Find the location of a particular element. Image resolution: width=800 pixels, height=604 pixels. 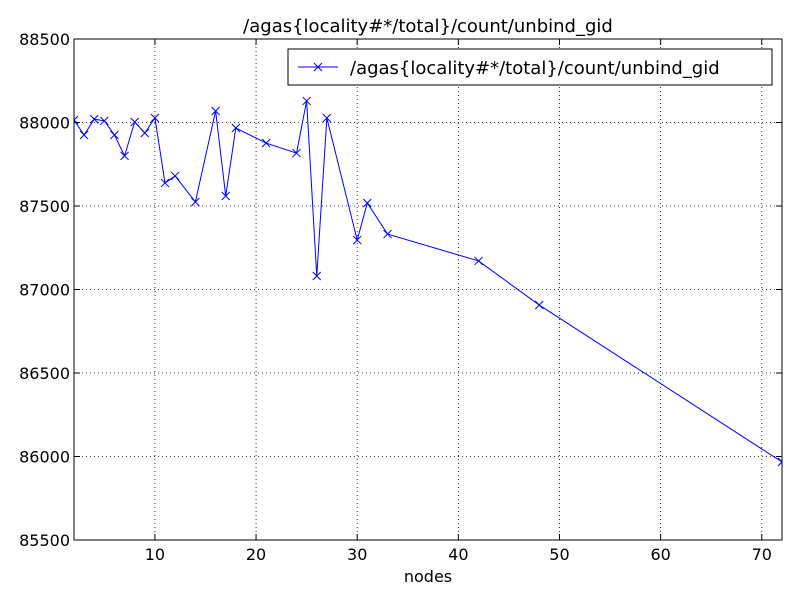

legend-marker is located at coordinates (318, 67).